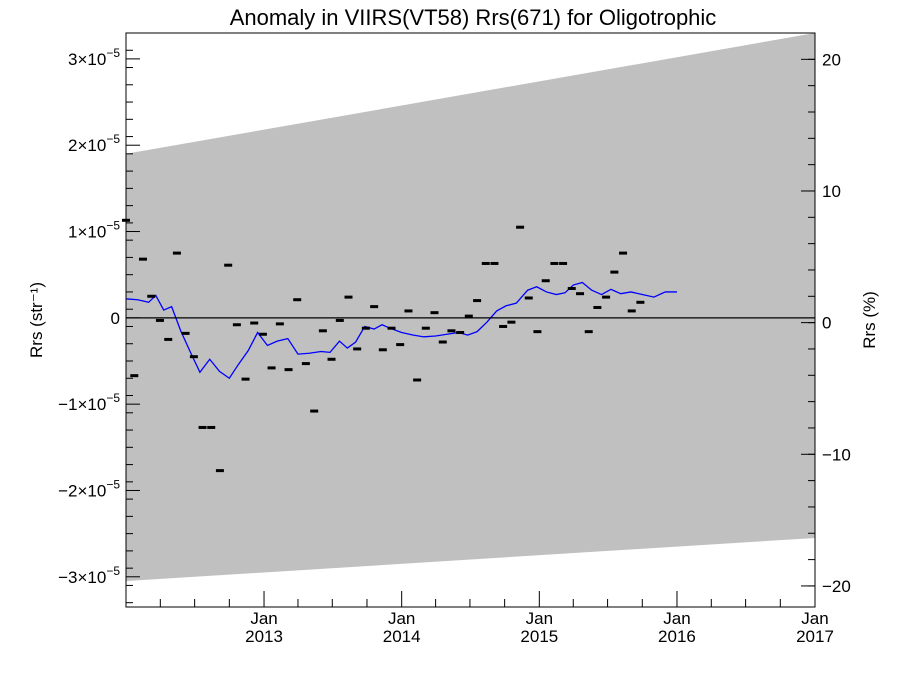 This screenshot has width=900, height=675. I want to click on y-left-tick-label: −2×10⁻⁵, so click(89, 488).